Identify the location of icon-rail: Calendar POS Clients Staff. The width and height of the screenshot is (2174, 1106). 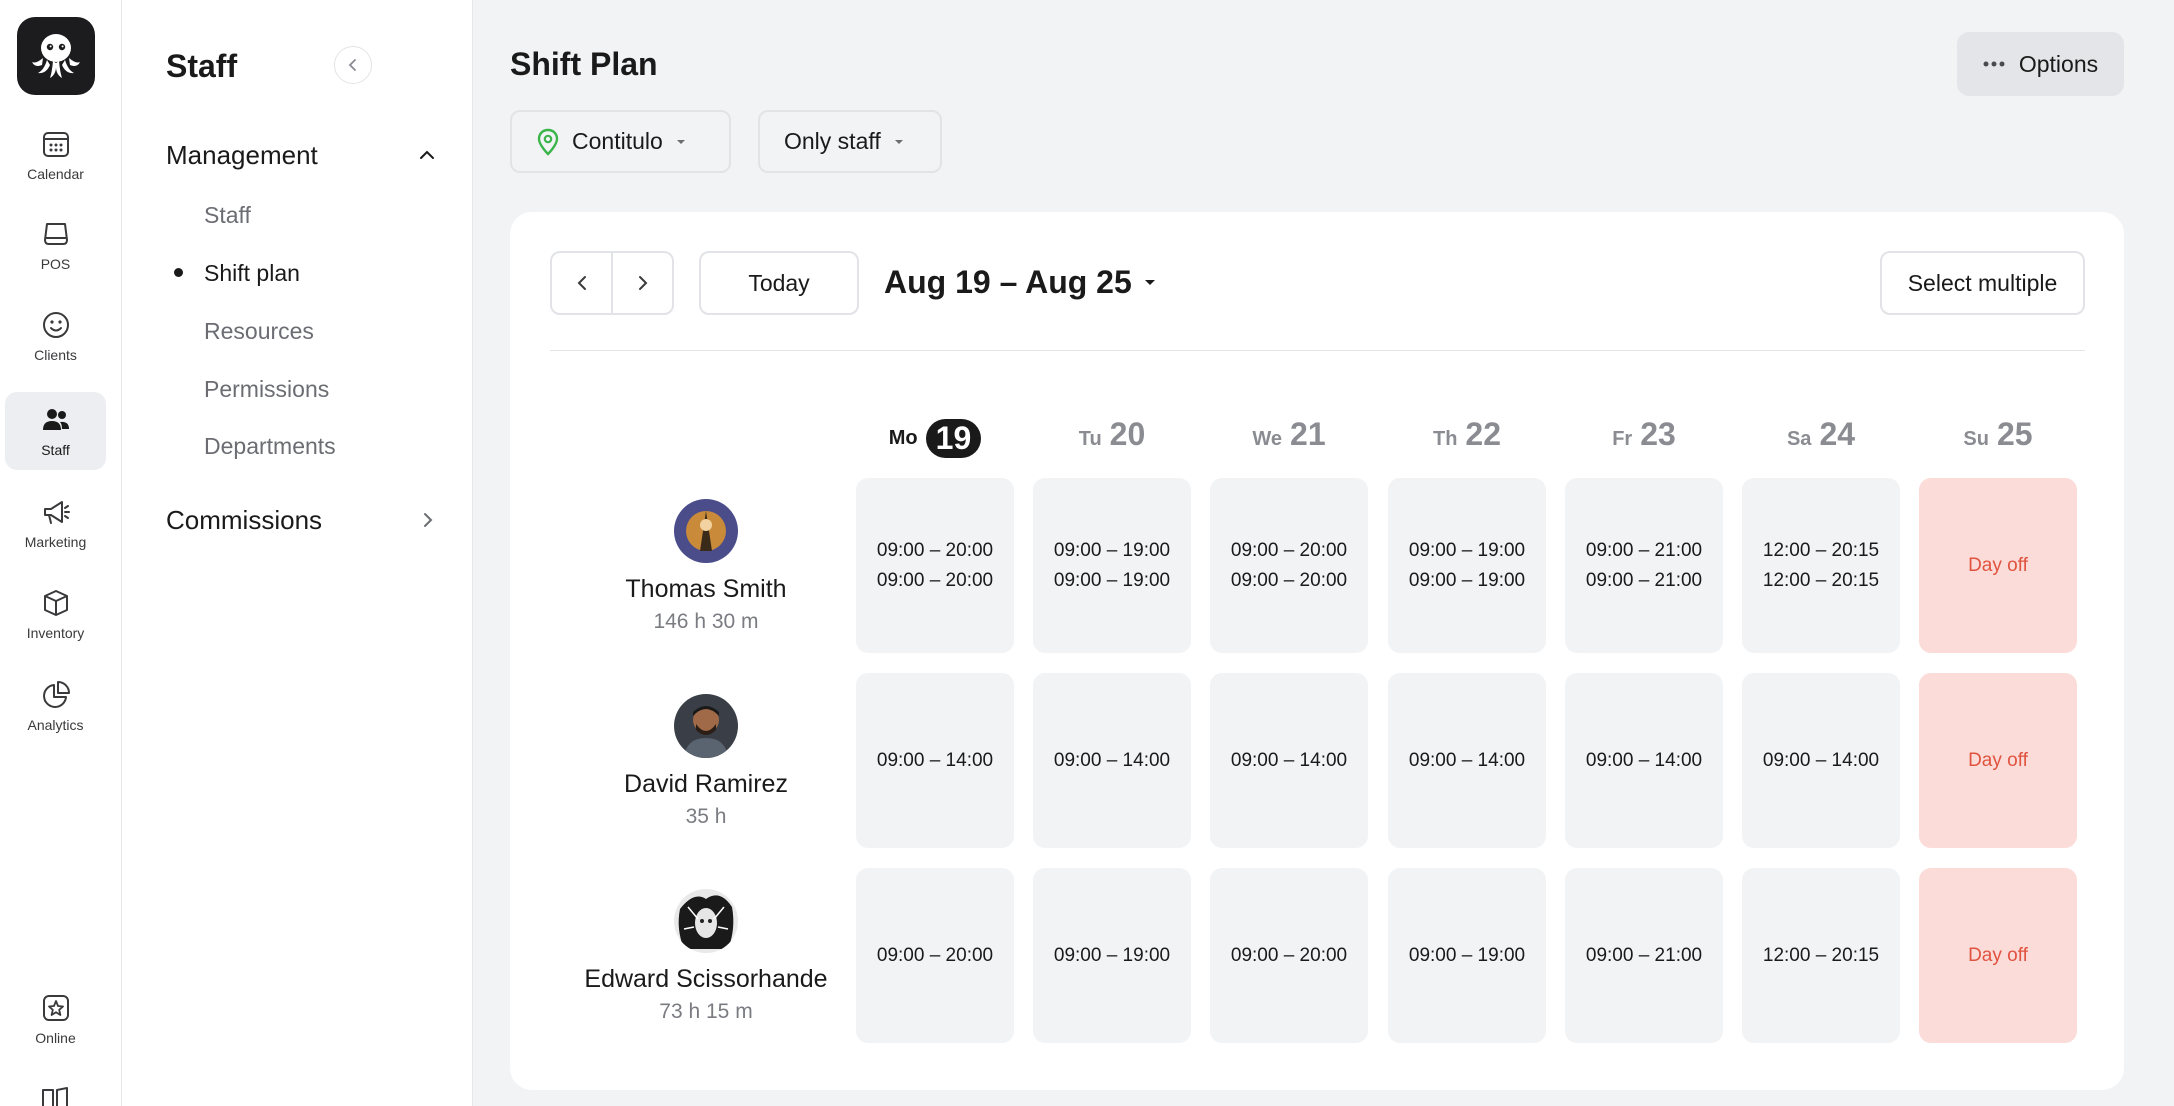
(61, 553).